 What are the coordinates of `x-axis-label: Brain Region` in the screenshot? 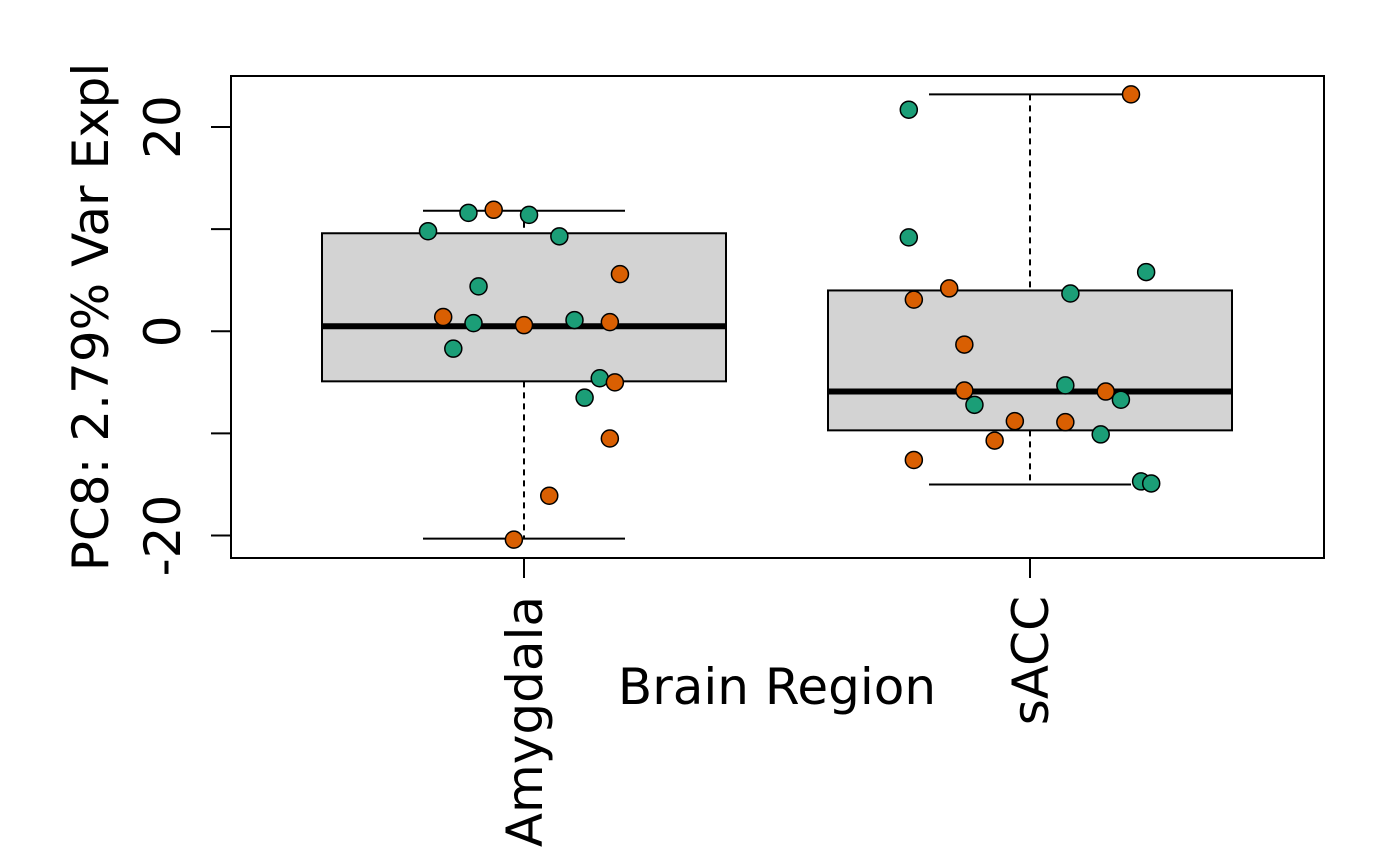 It's located at (777, 687).